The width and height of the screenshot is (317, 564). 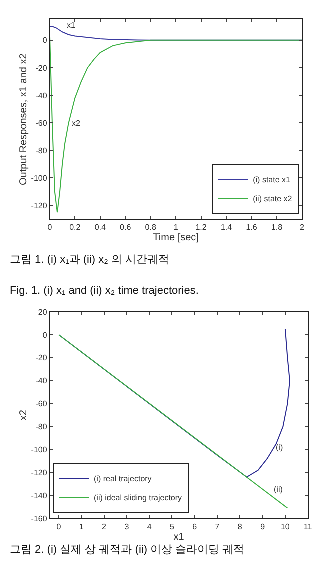 What do you see at coordinates (252, 227) in the screenshot?
I see `x-tick-label: 1.6` at bounding box center [252, 227].